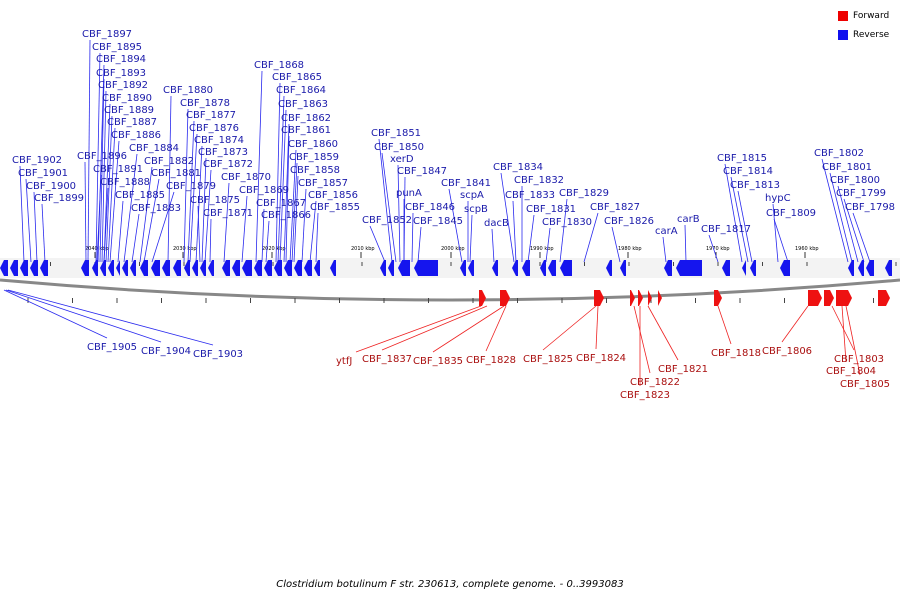  I want to click on tick-label: 1990 kbp, so click(542, 249).